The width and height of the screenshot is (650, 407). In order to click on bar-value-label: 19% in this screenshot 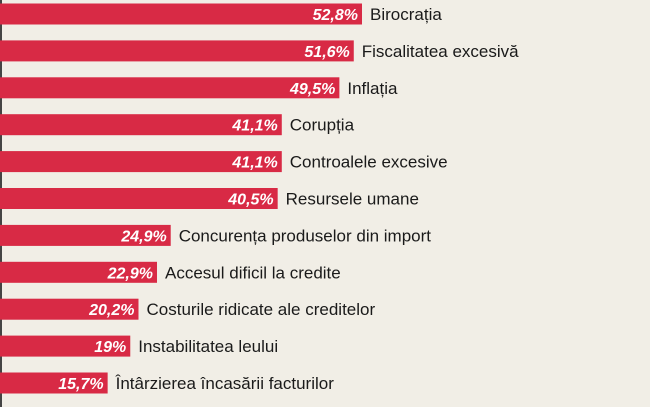, I will do `click(110, 347)`.